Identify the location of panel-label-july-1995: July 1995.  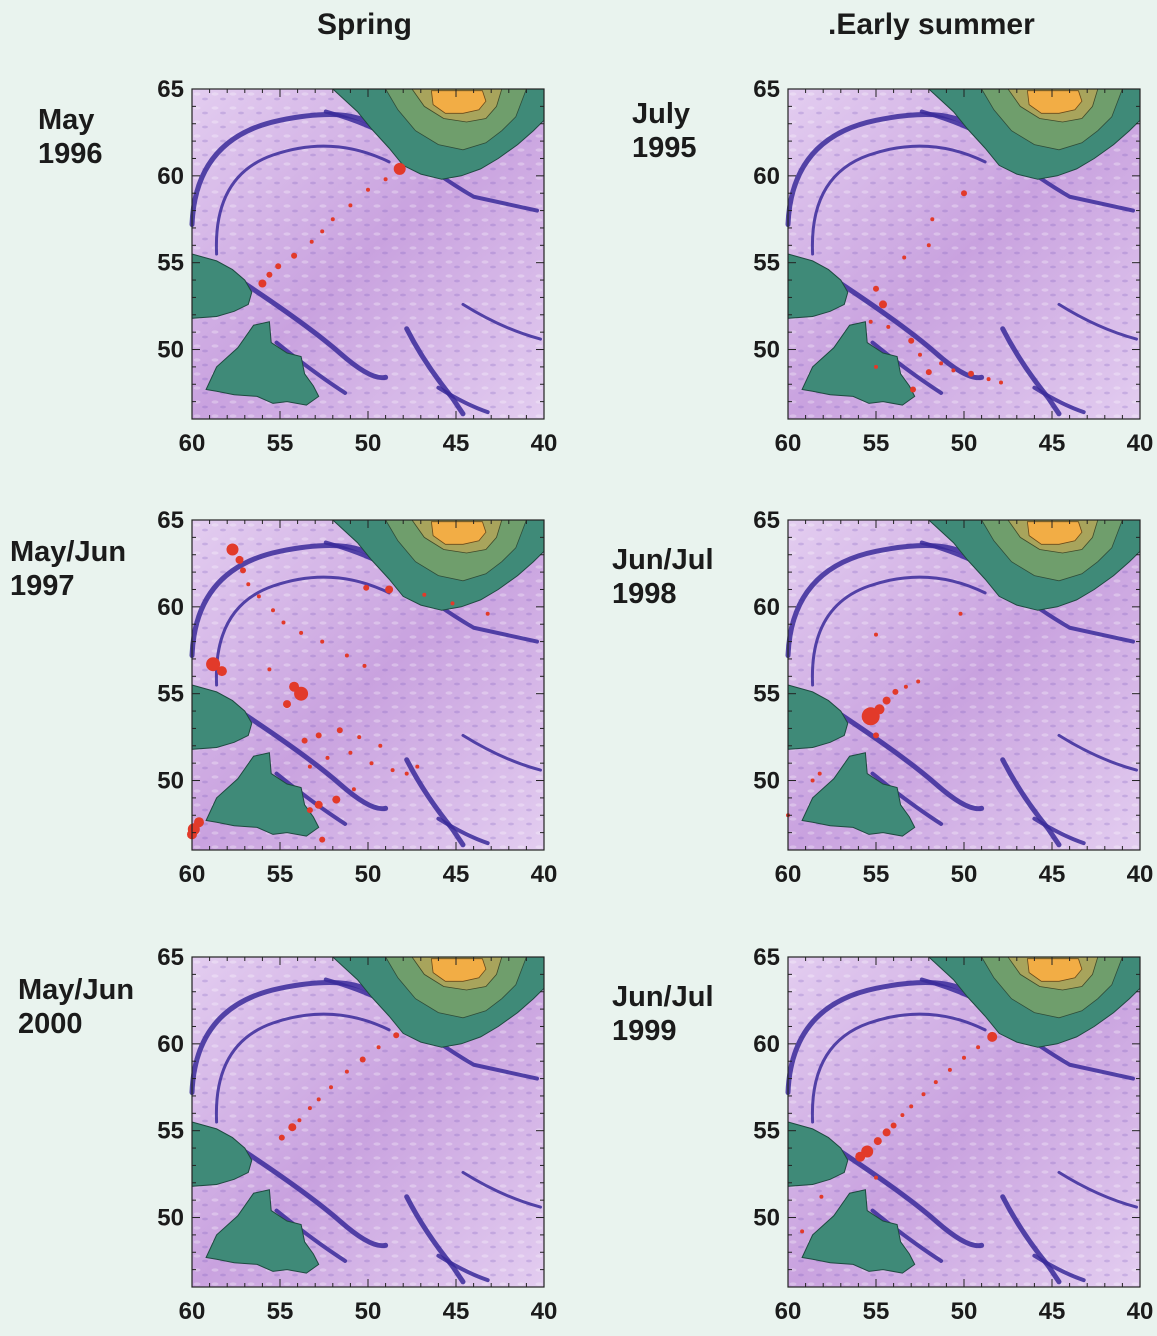
(664, 131).